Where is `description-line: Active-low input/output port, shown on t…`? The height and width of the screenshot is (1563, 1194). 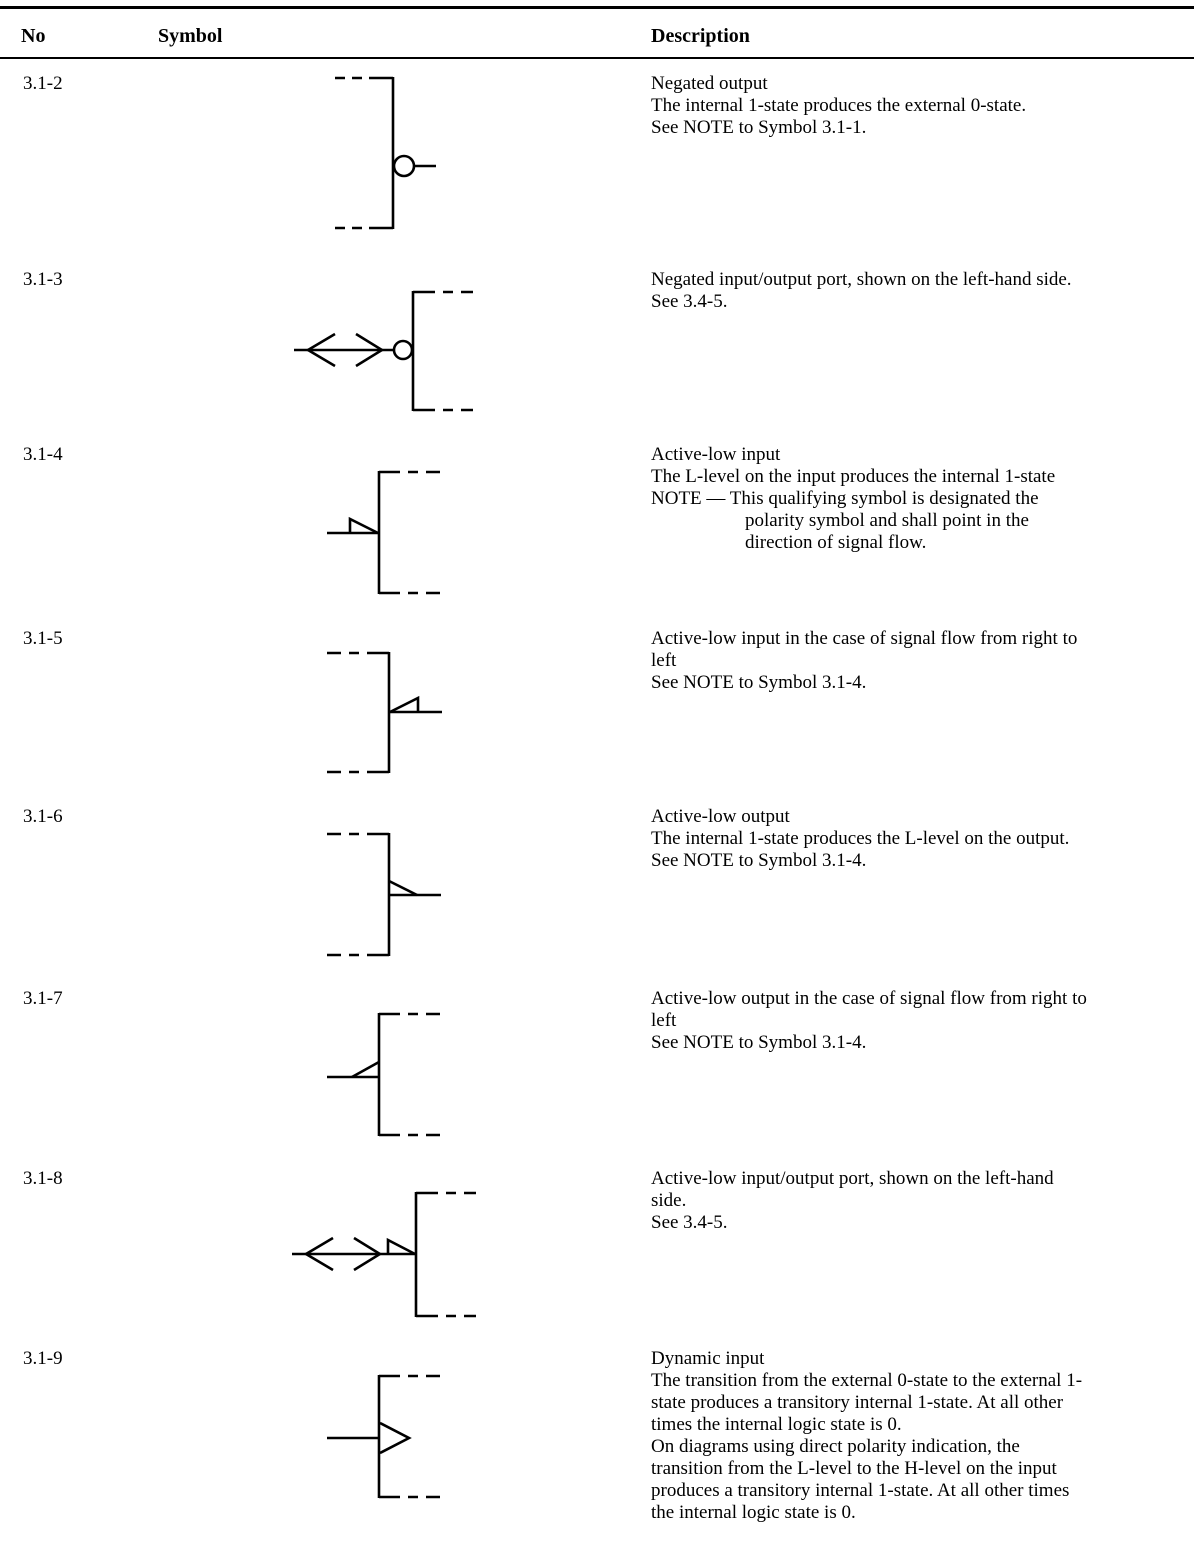 description-line: Active-low input/output port, shown on t… is located at coordinates (852, 1178).